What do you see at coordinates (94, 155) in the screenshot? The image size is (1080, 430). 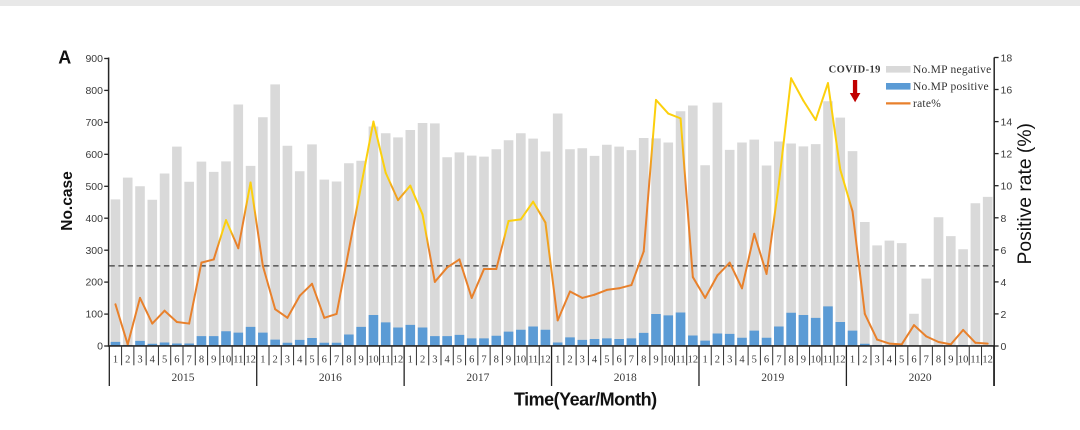 I see `svg-text: 600` at bounding box center [94, 155].